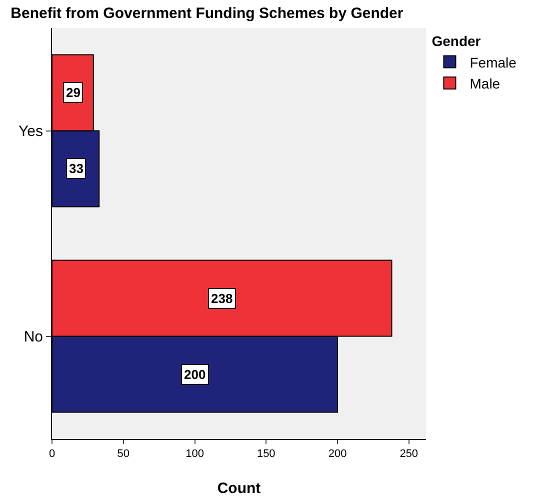 The width and height of the screenshot is (534, 497). Describe the element at coordinates (33, 337) in the screenshot. I see `y-tick-label: No` at that location.